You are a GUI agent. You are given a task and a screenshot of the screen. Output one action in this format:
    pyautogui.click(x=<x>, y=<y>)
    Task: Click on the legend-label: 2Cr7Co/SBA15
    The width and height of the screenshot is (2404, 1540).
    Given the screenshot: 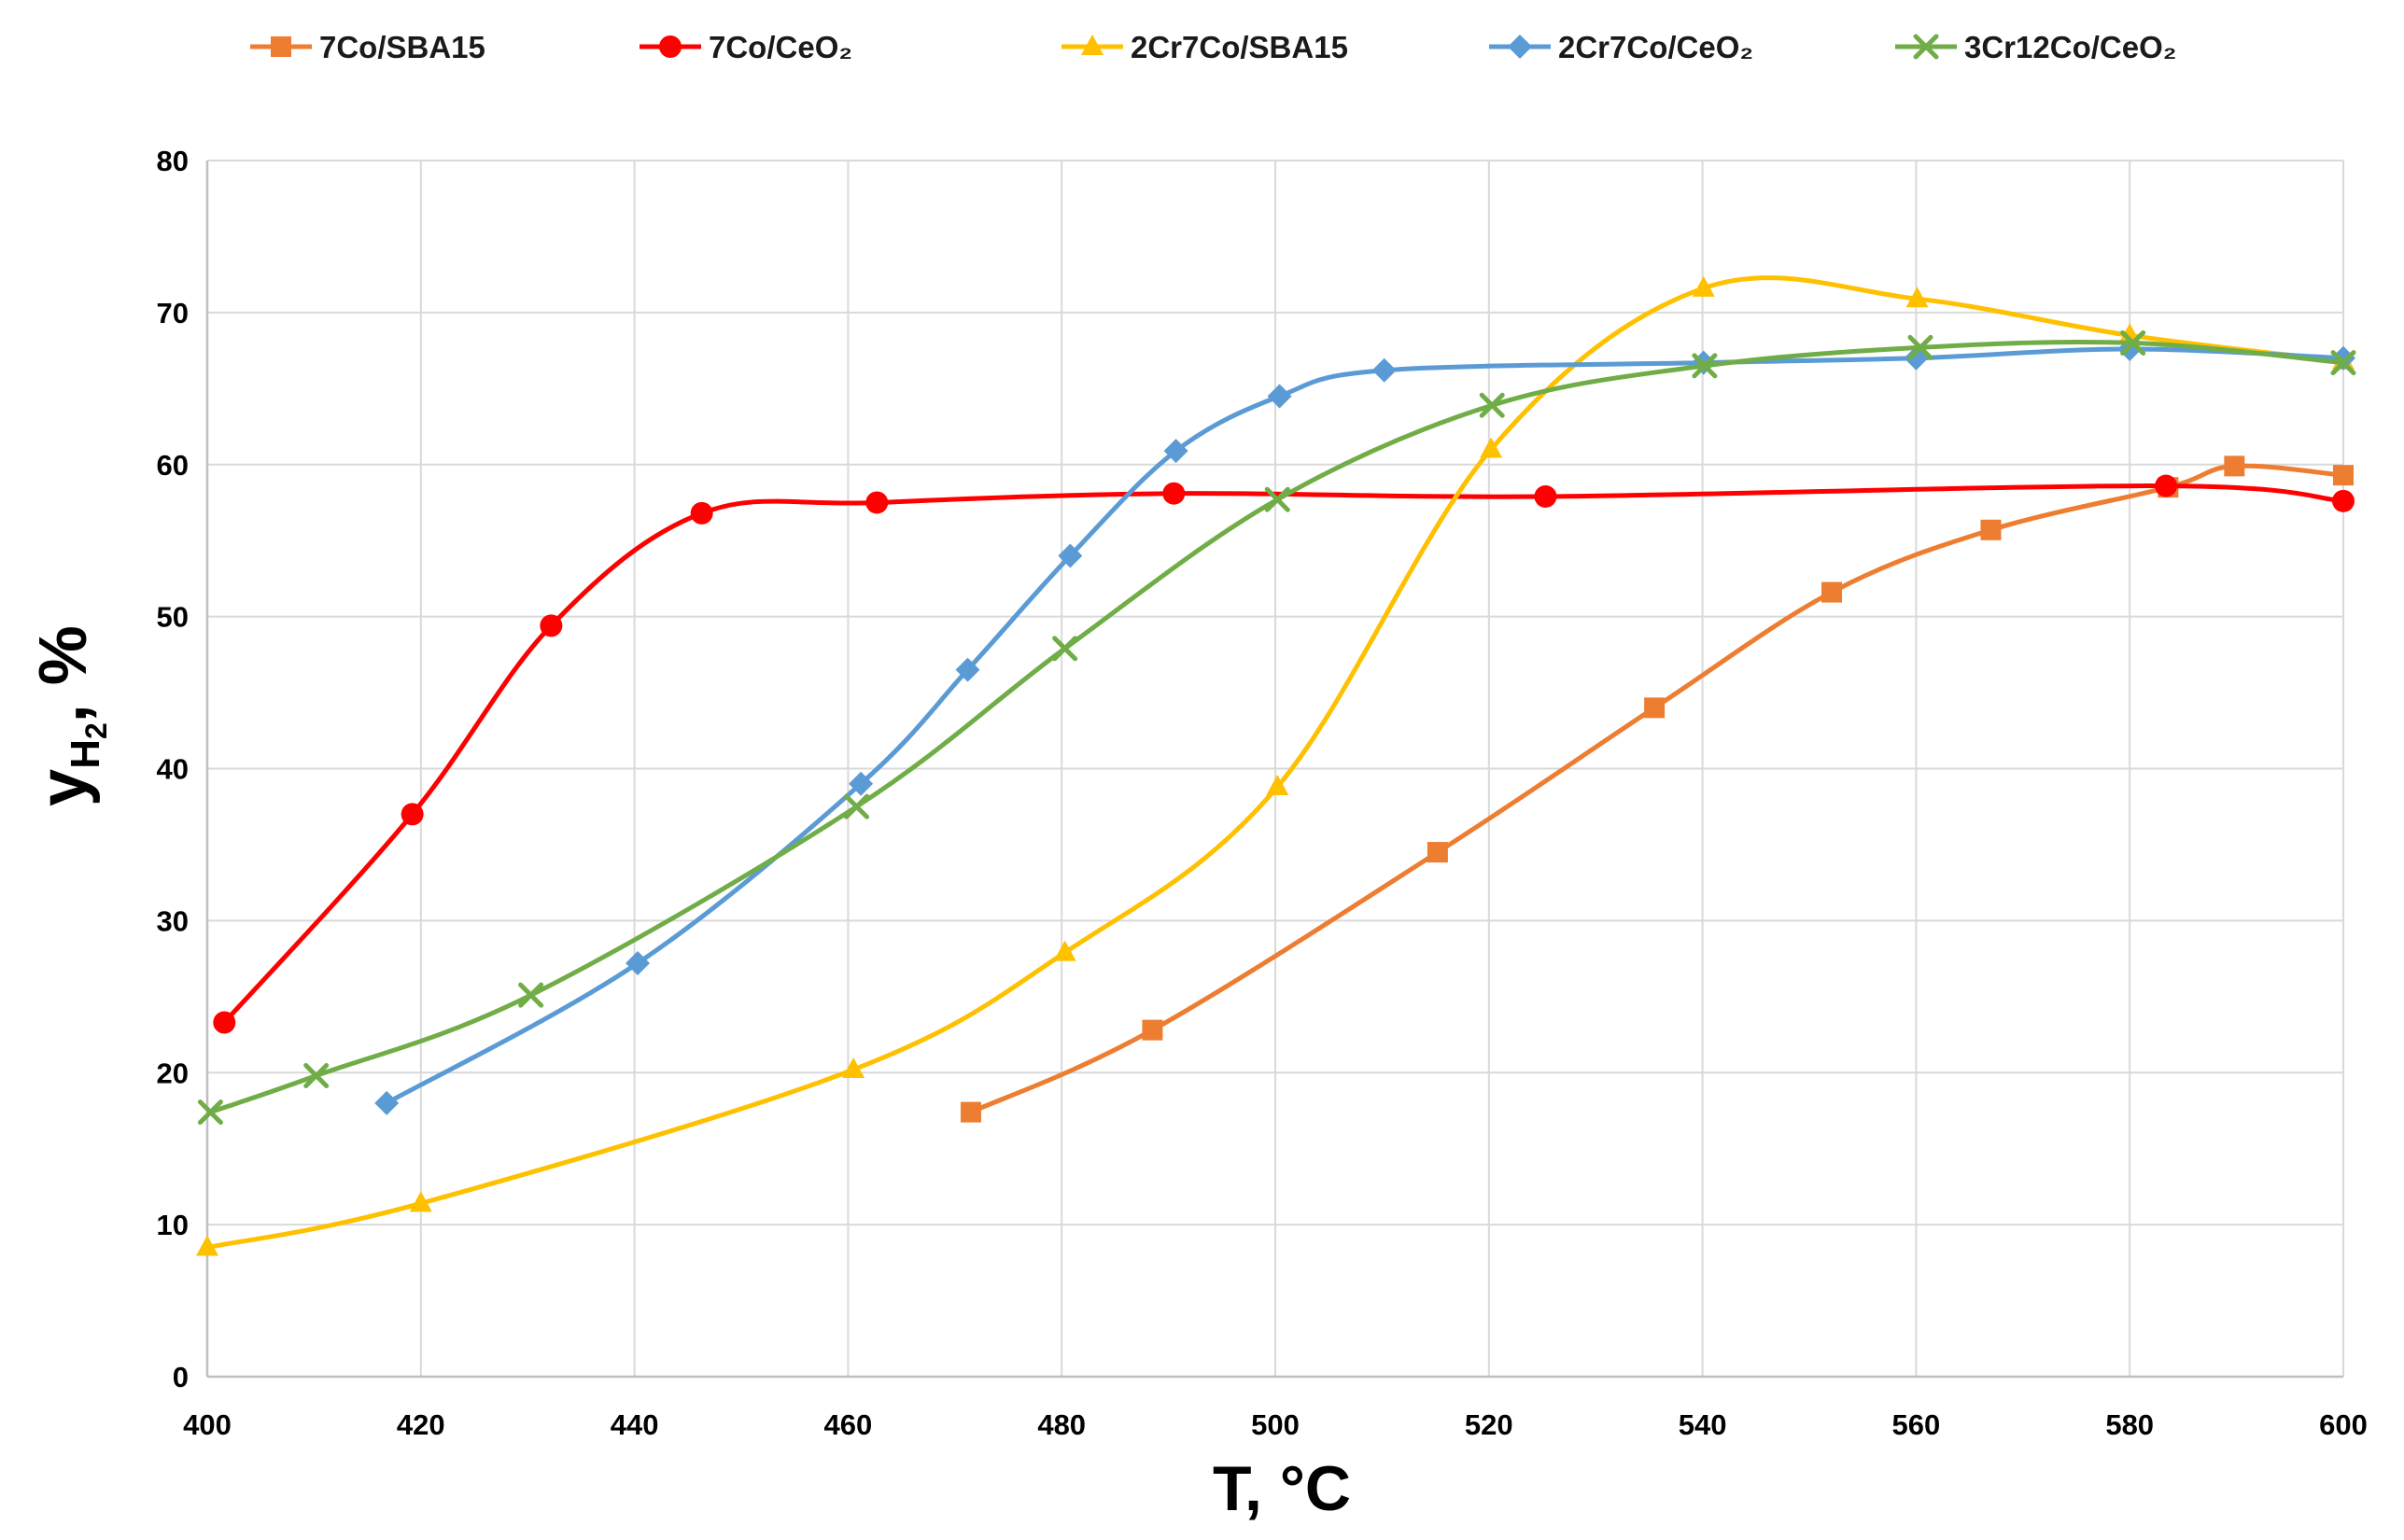 What is the action you would take?
    pyautogui.click(x=1239, y=47)
    